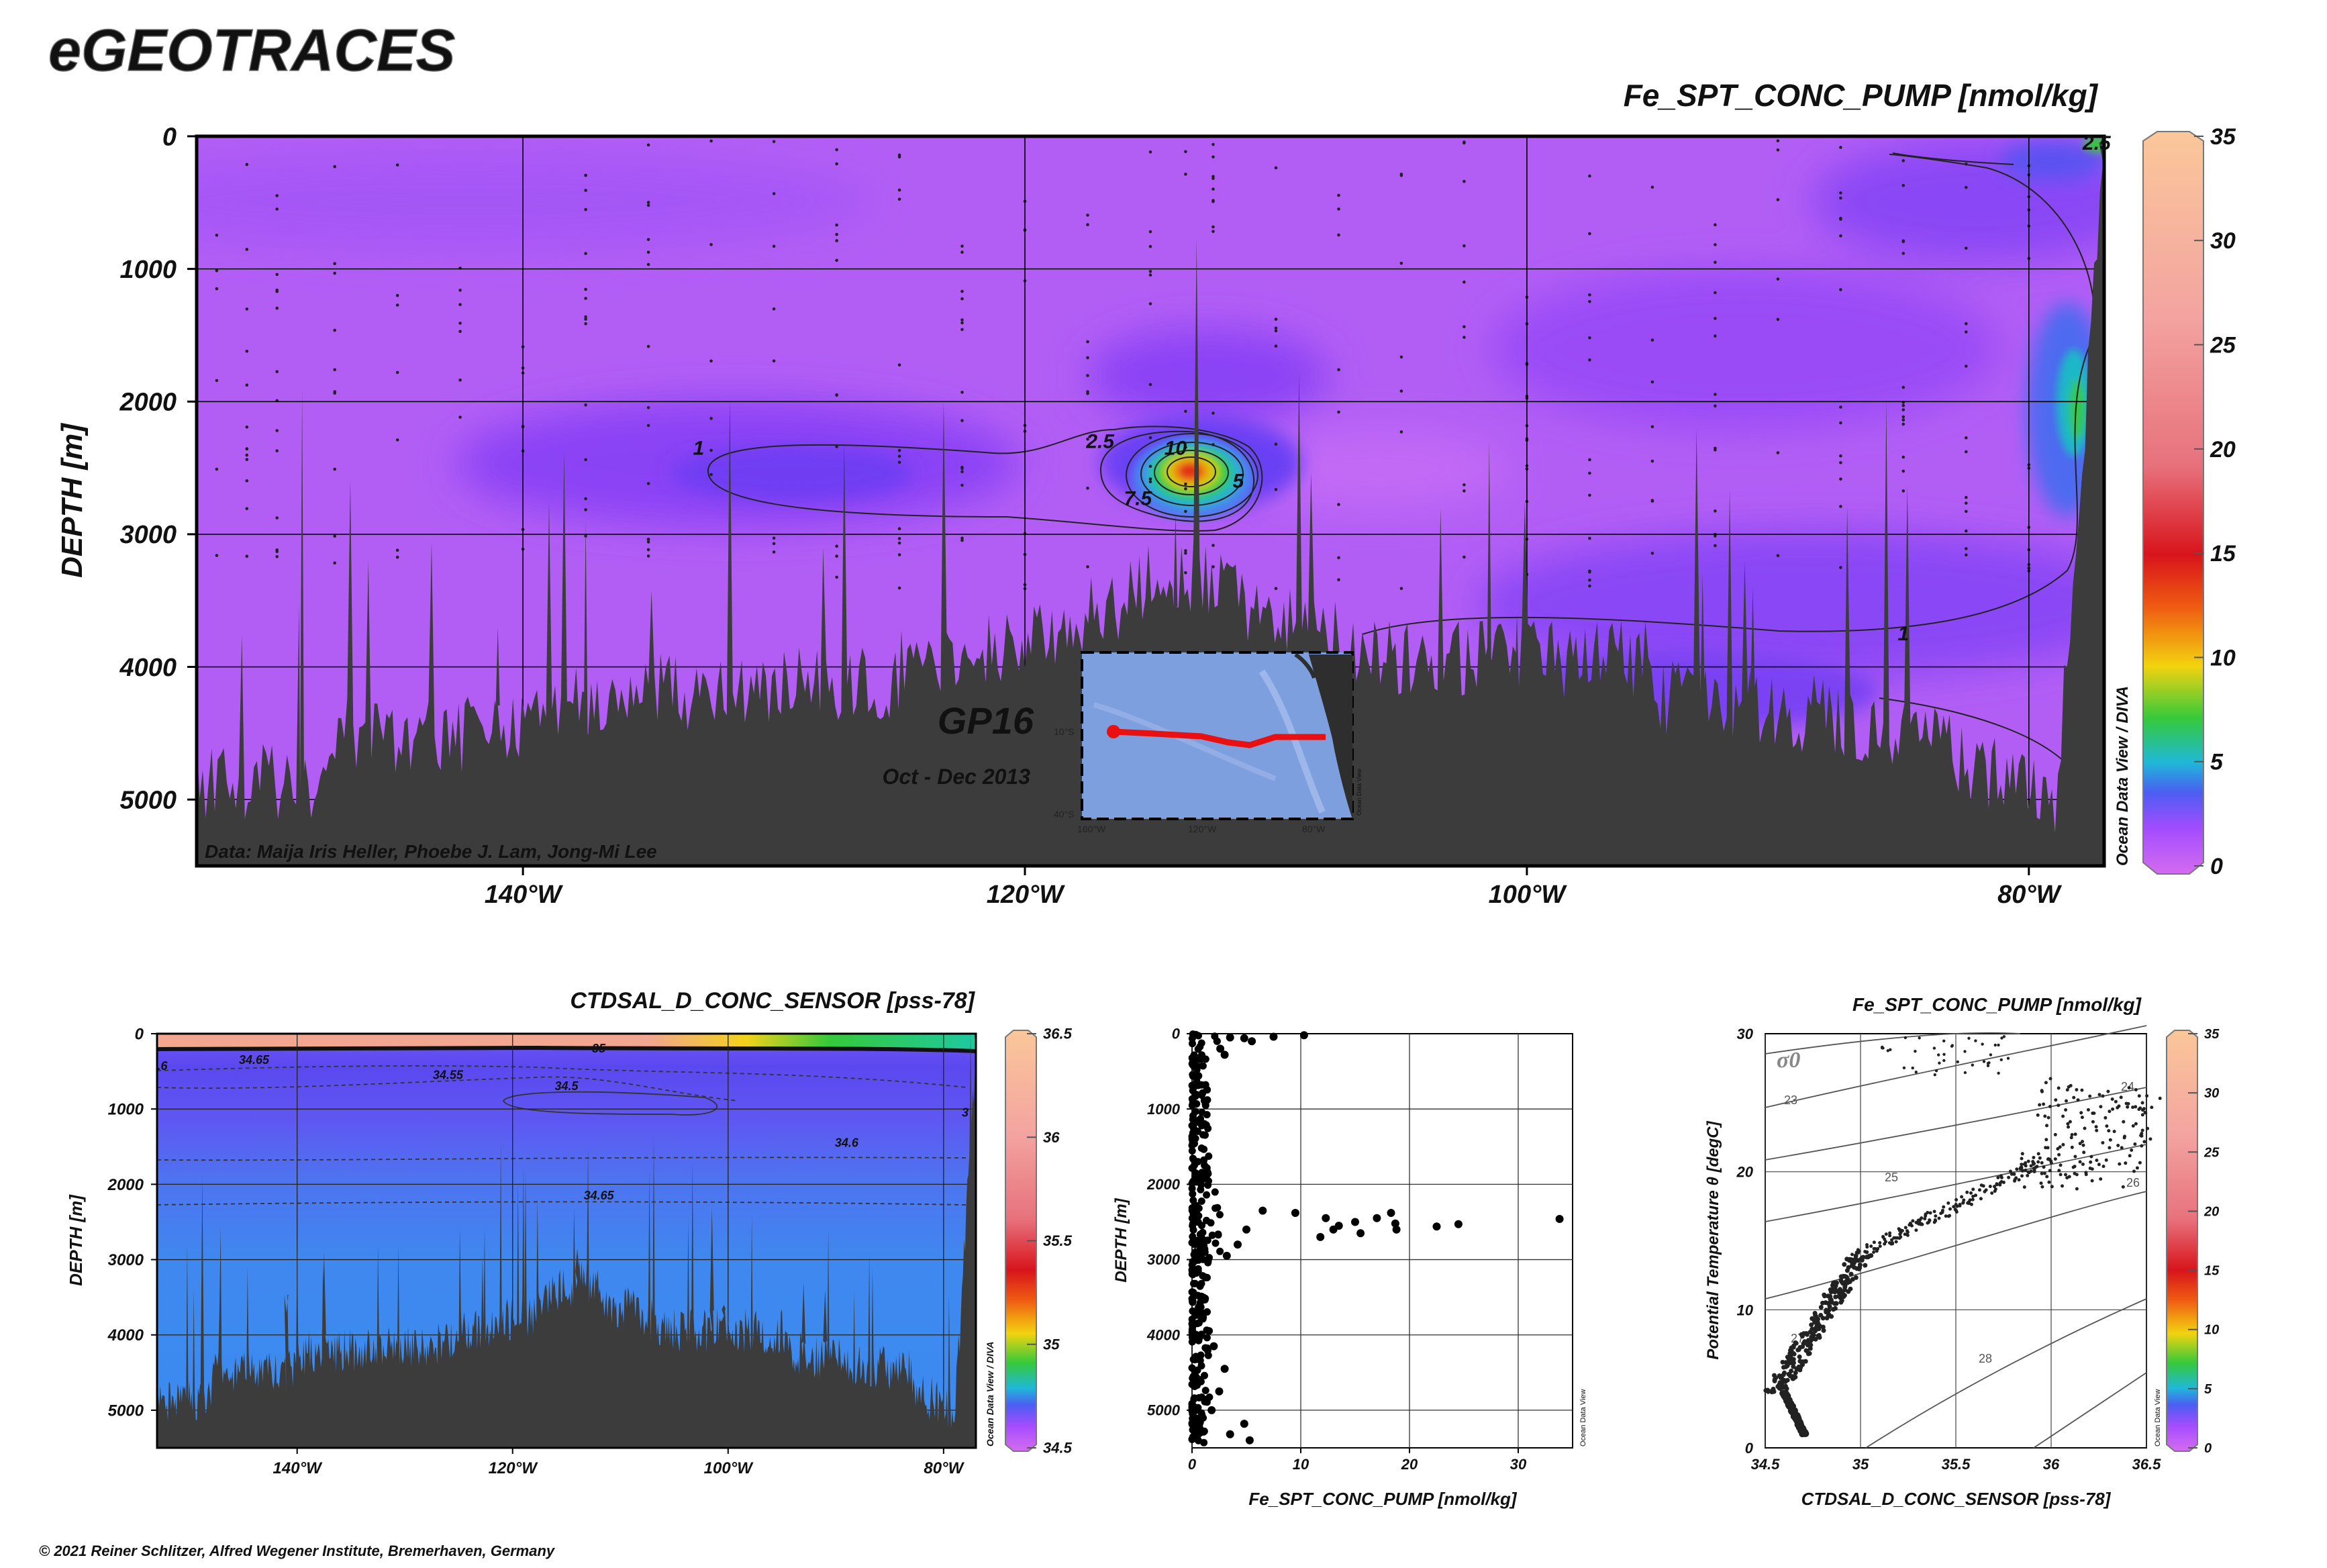 The width and height of the screenshot is (2327, 1568). What do you see at coordinates (514, 1468) in the screenshot?
I see `xtick-label-1: 120°W` at bounding box center [514, 1468].